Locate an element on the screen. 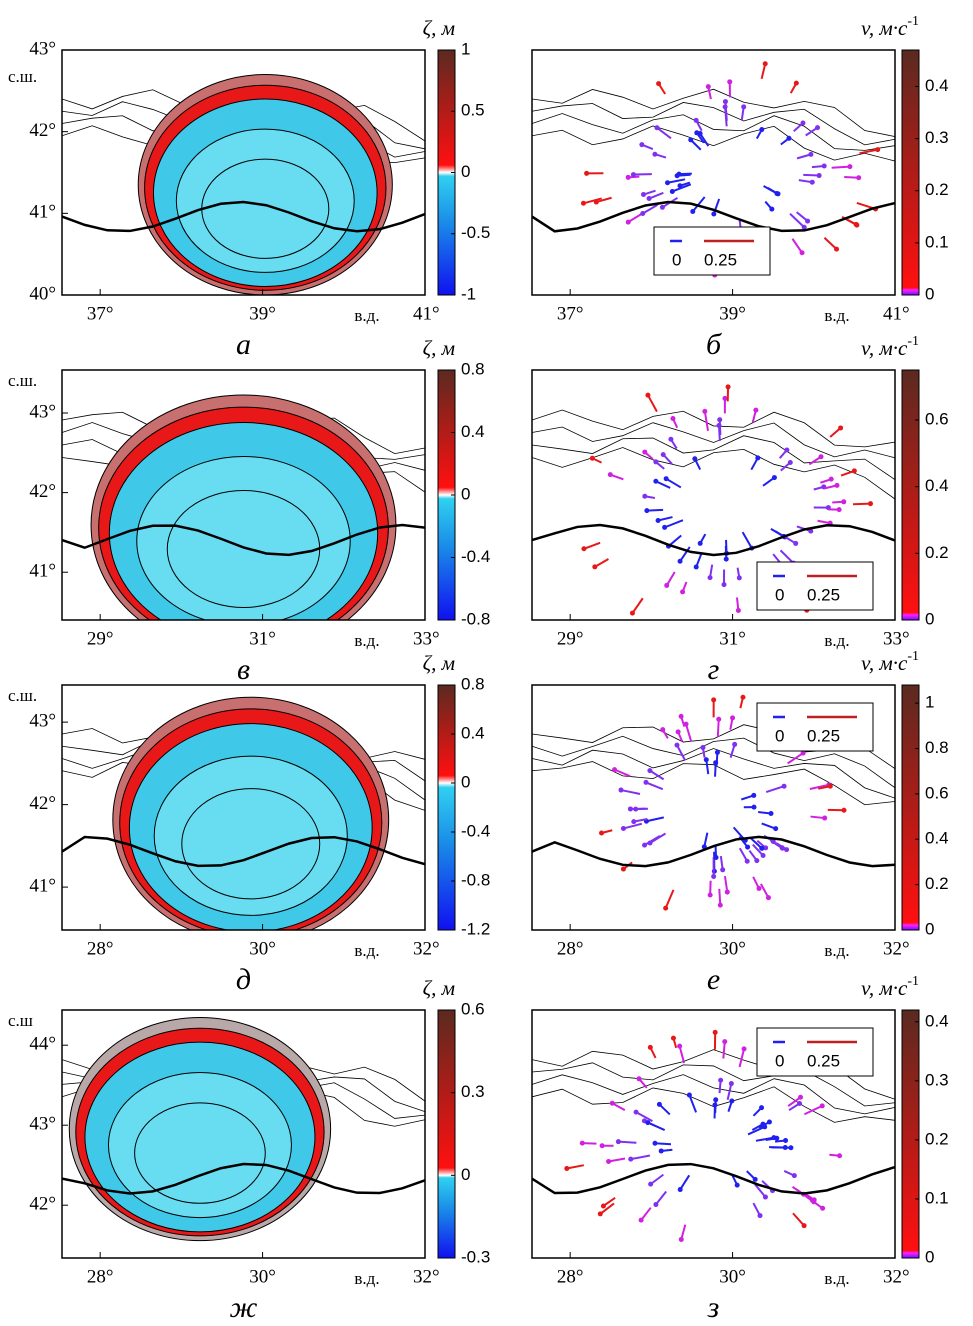 Image resolution: width=973 pixels, height=1326 pixels. colorbar-tick-label: 0 is located at coordinates (465, 171).